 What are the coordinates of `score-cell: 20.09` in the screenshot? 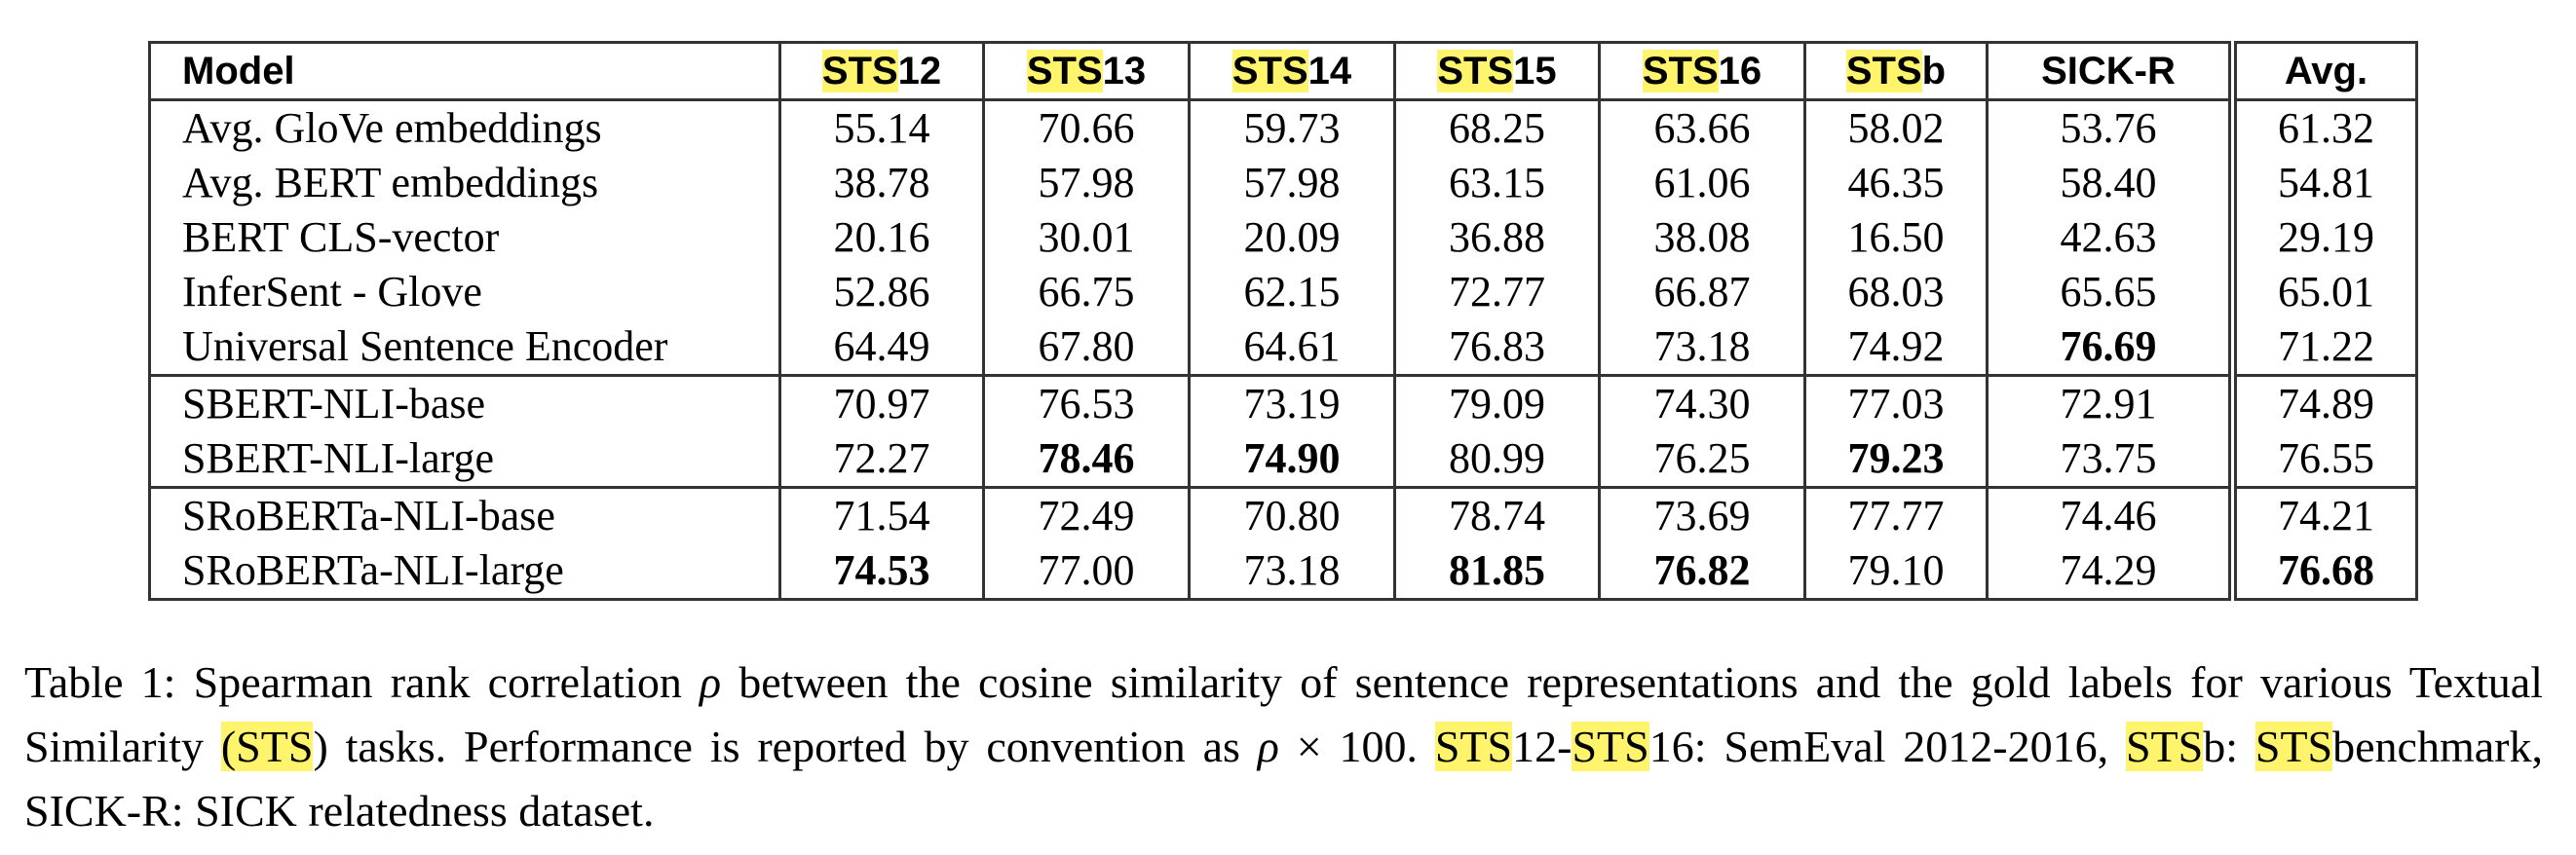 It's located at (1291, 237).